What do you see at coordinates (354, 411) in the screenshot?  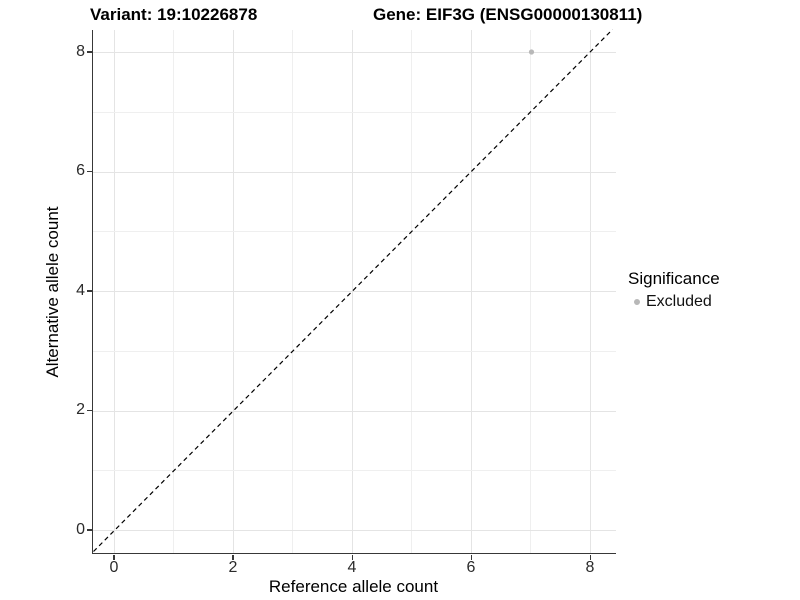 I see `gridline-y2` at bounding box center [354, 411].